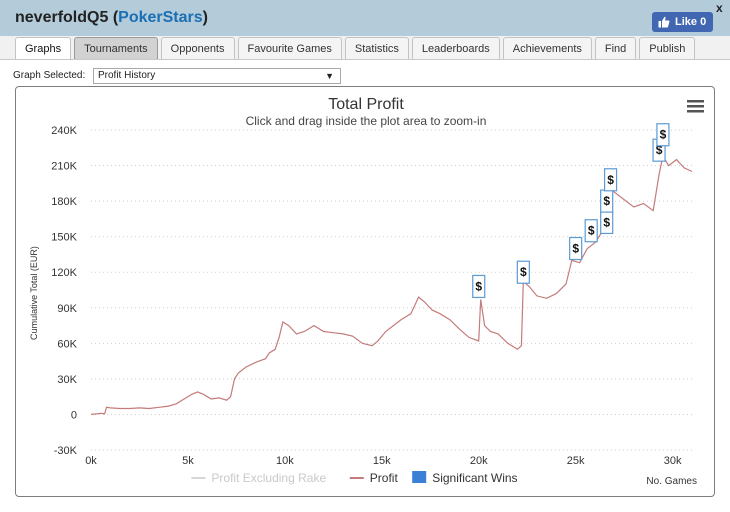  What do you see at coordinates (419, 477) in the screenshot?
I see `legend-box-swatch` at bounding box center [419, 477].